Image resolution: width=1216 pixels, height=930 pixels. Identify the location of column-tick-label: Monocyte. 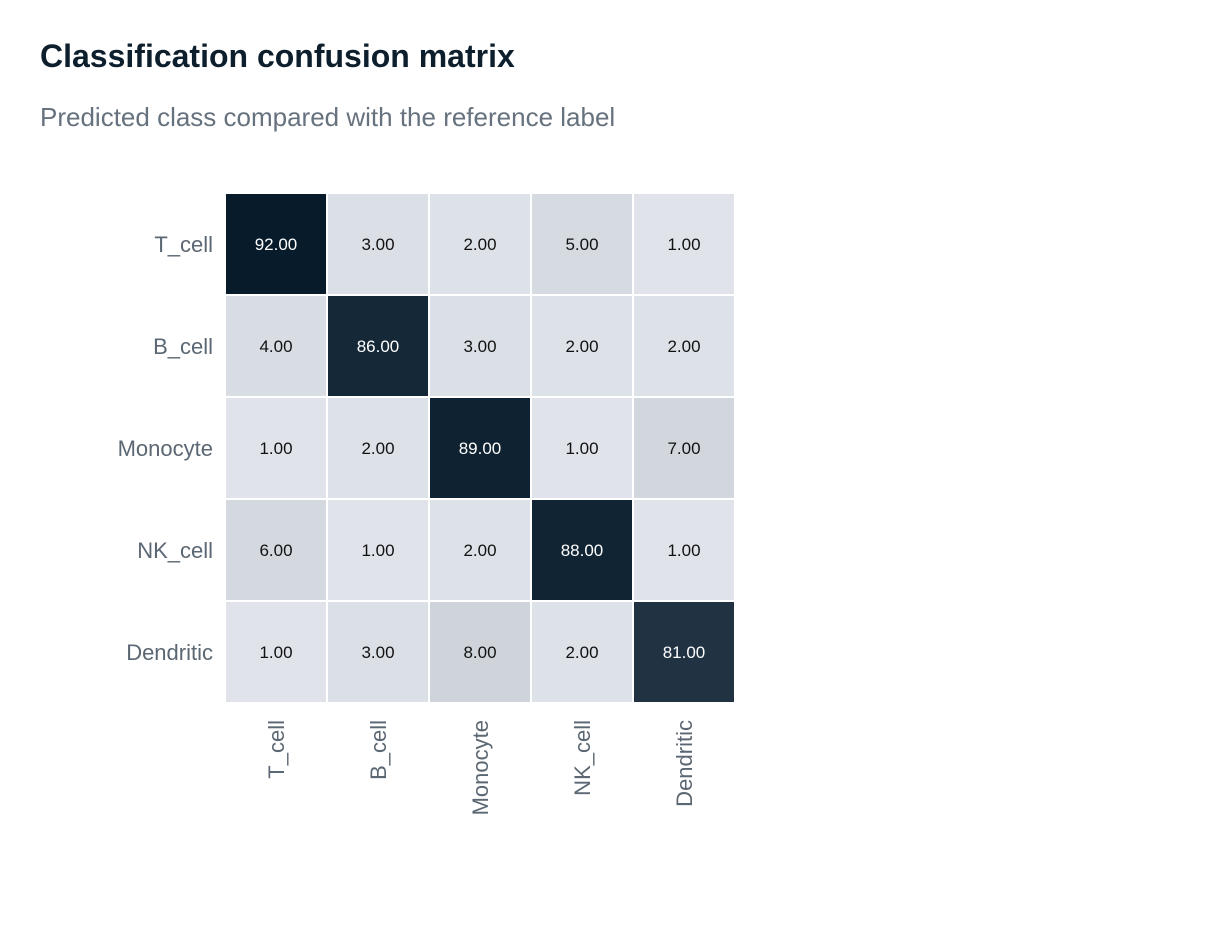
(480, 767).